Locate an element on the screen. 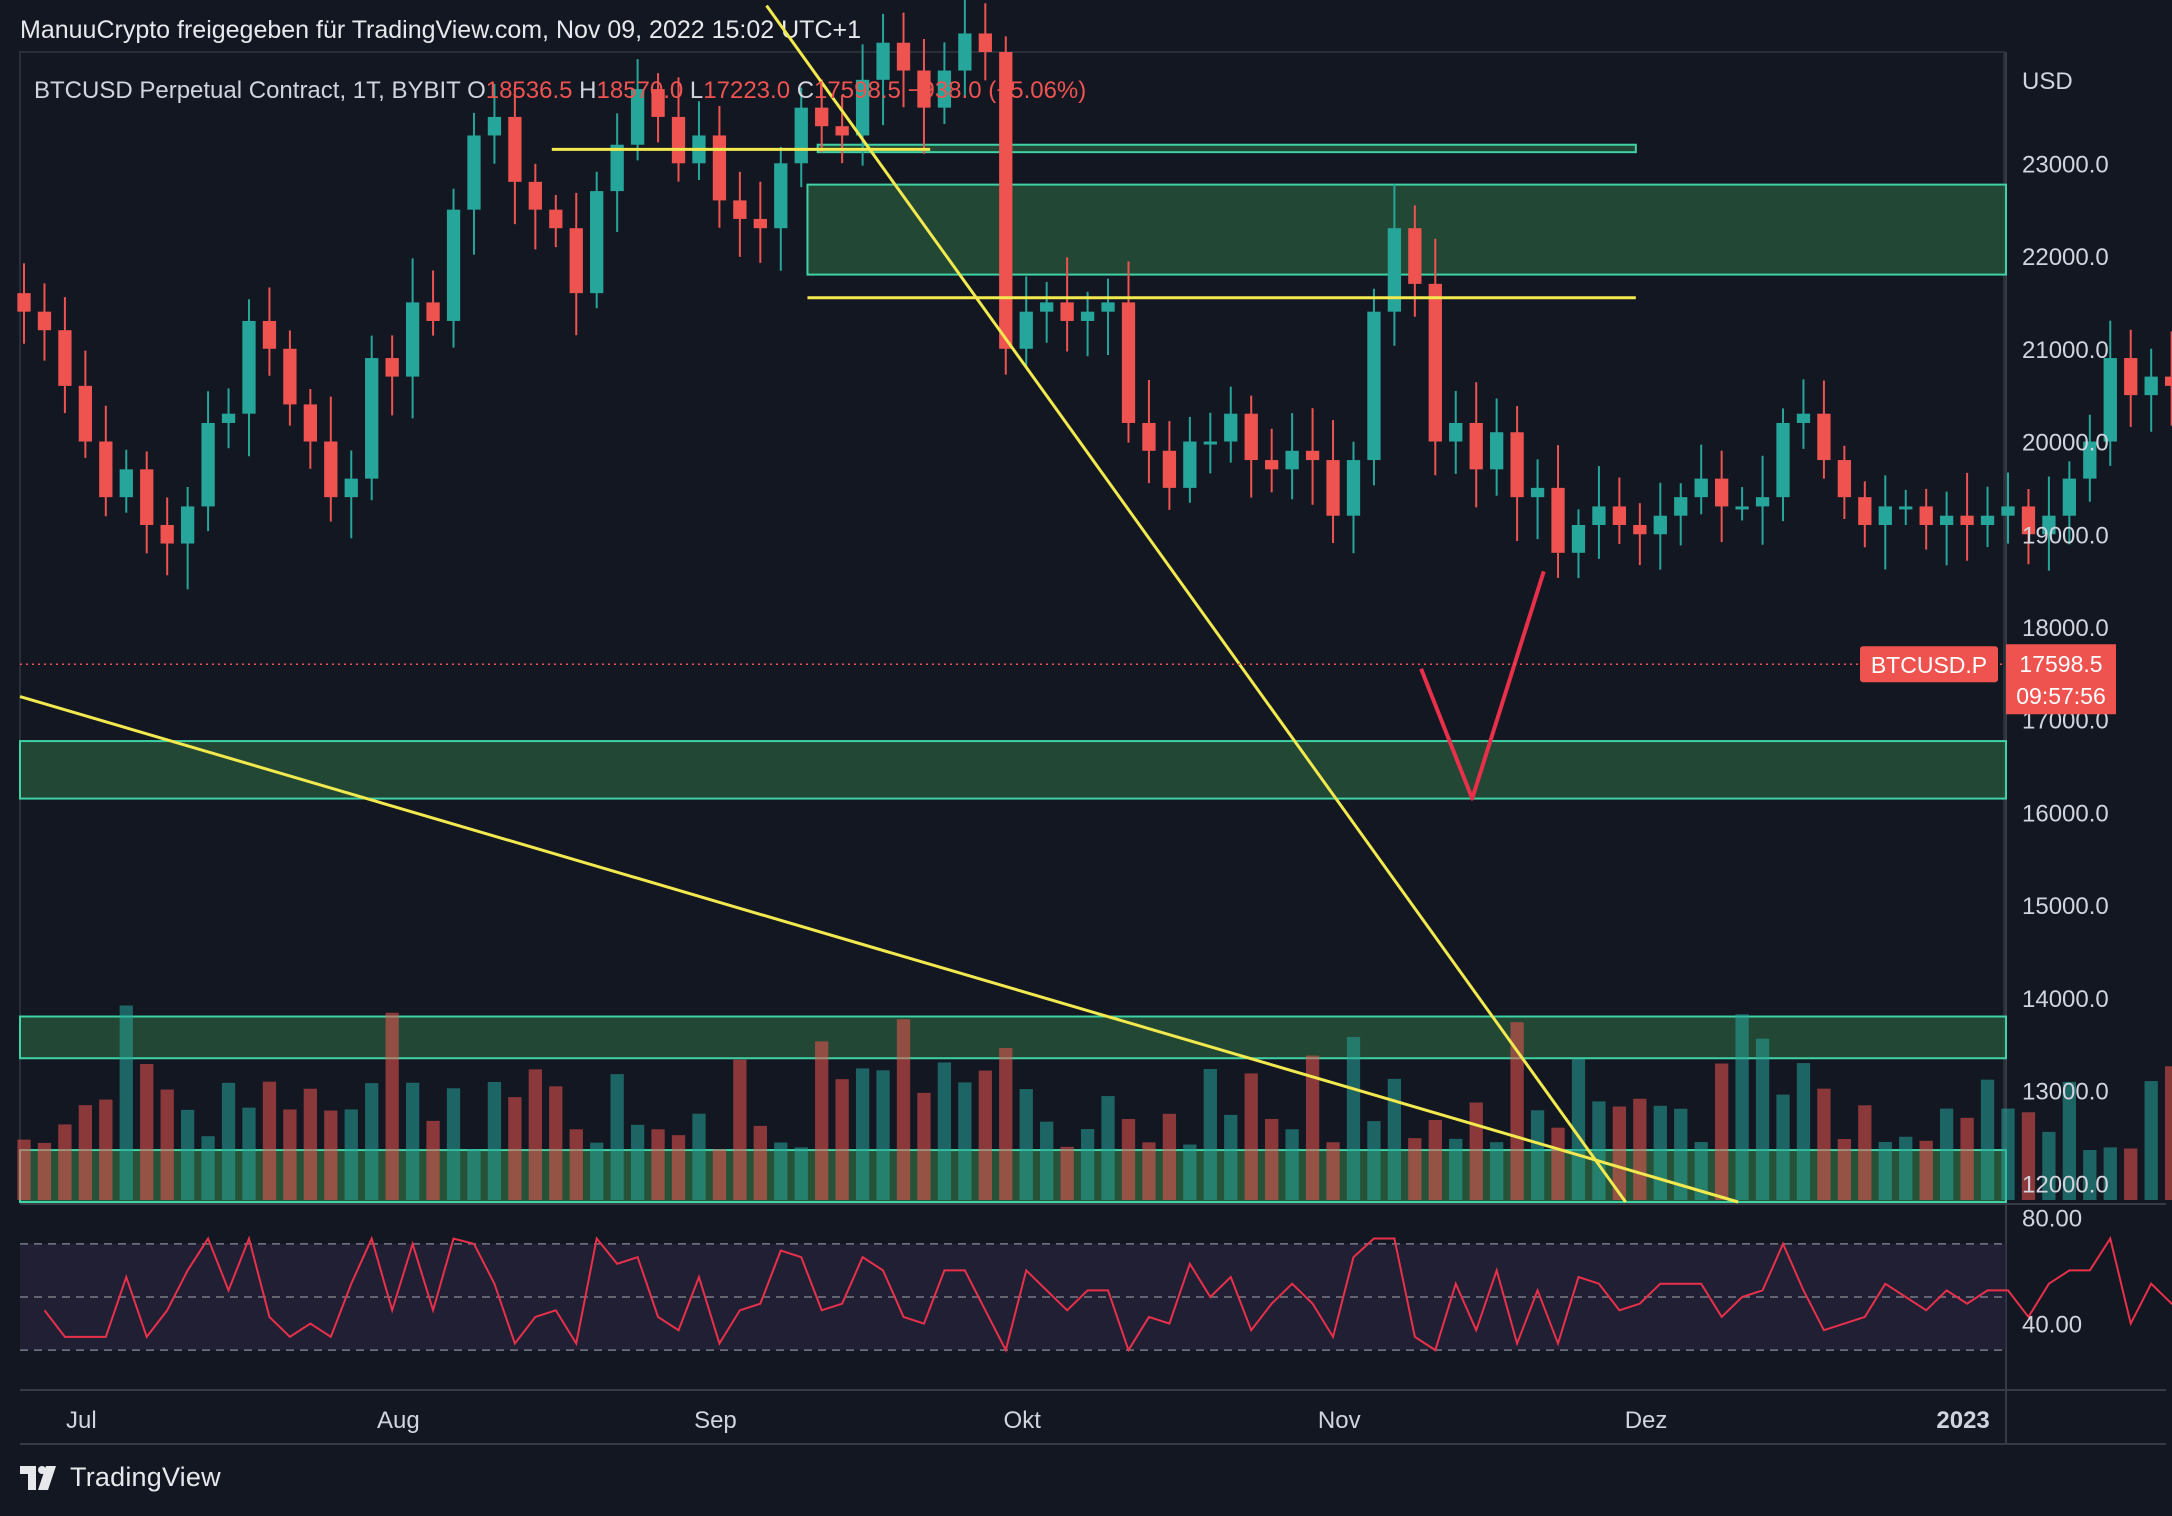 Image resolution: width=2172 pixels, height=1516 pixels. price-axis-tick: 22000.0 is located at coordinates (2065, 257).